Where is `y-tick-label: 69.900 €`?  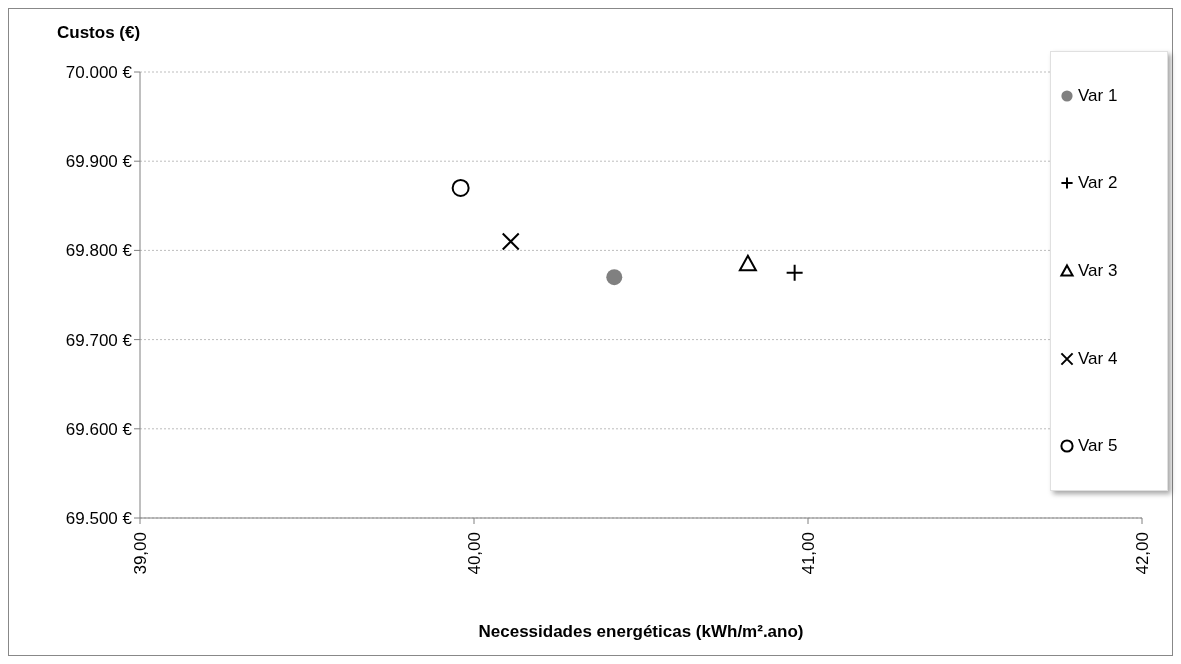 y-tick-label: 69.900 € is located at coordinates (99, 162).